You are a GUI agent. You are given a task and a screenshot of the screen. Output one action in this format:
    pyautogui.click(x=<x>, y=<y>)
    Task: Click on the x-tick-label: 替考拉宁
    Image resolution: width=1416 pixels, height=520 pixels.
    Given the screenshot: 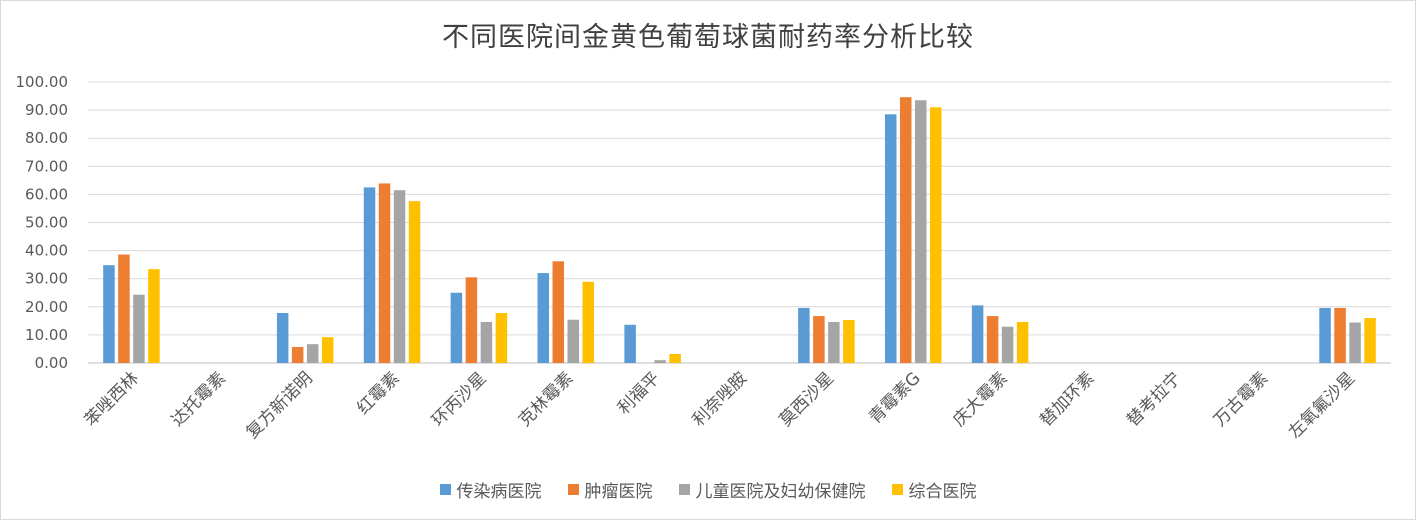 What is the action you would take?
    pyautogui.click(x=1154, y=399)
    